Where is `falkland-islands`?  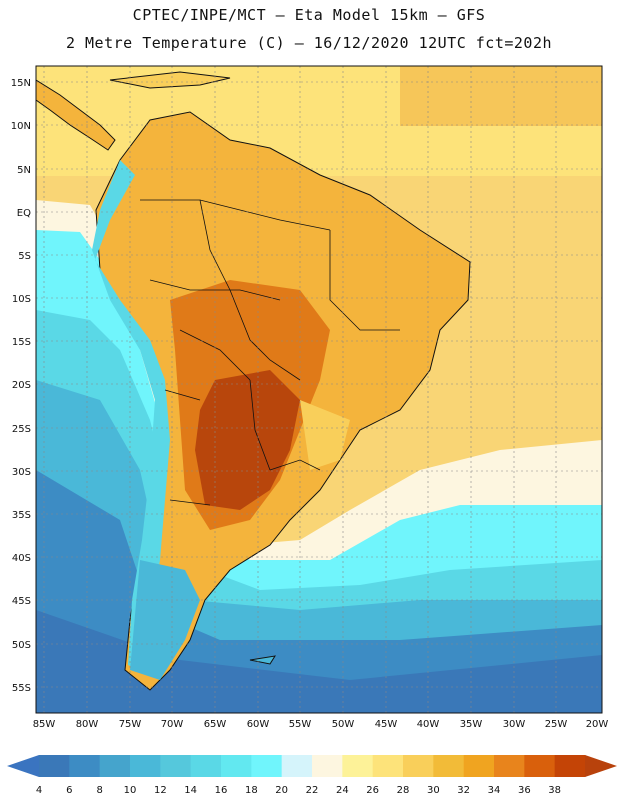 falkland-islands is located at coordinates (263, 660).